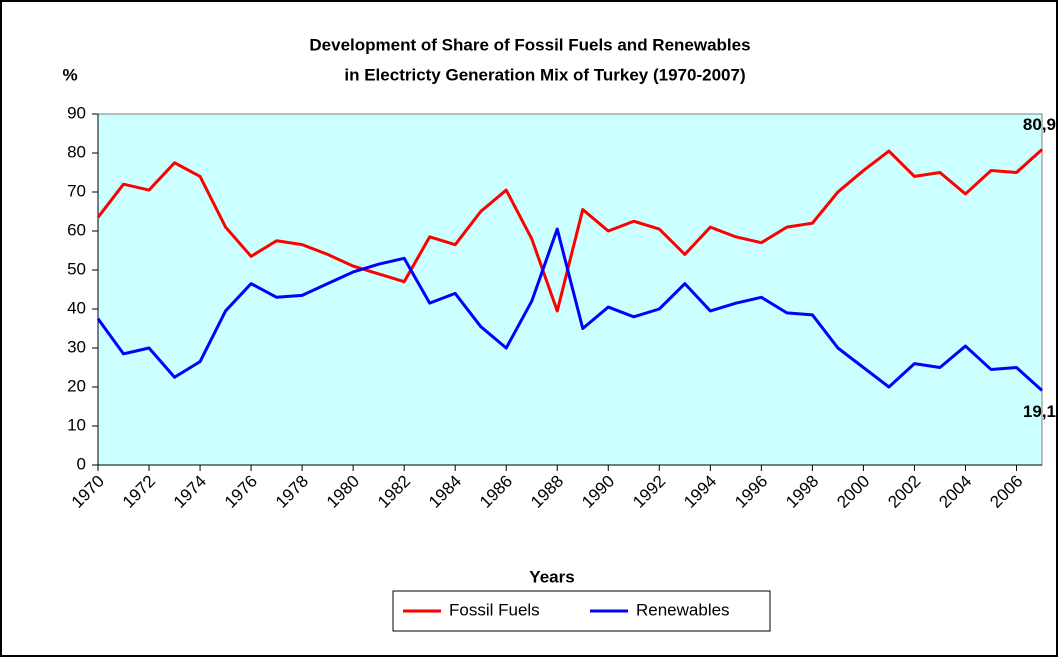 The height and width of the screenshot is (657, 1058). What do you see at coordinates (683, 609) in the screenshot?
I see `legend-label: Renewables` at bounding box center [683, 609].